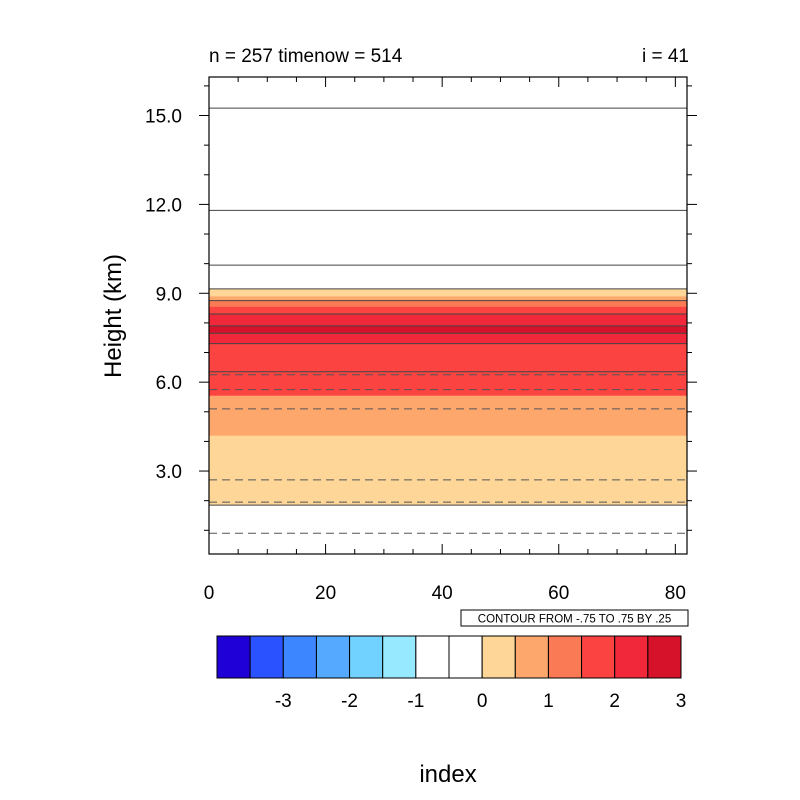  I want to click on y-tick-labels: 3.0 6.0 9.0 12.0 15.0, so click(163, 295).